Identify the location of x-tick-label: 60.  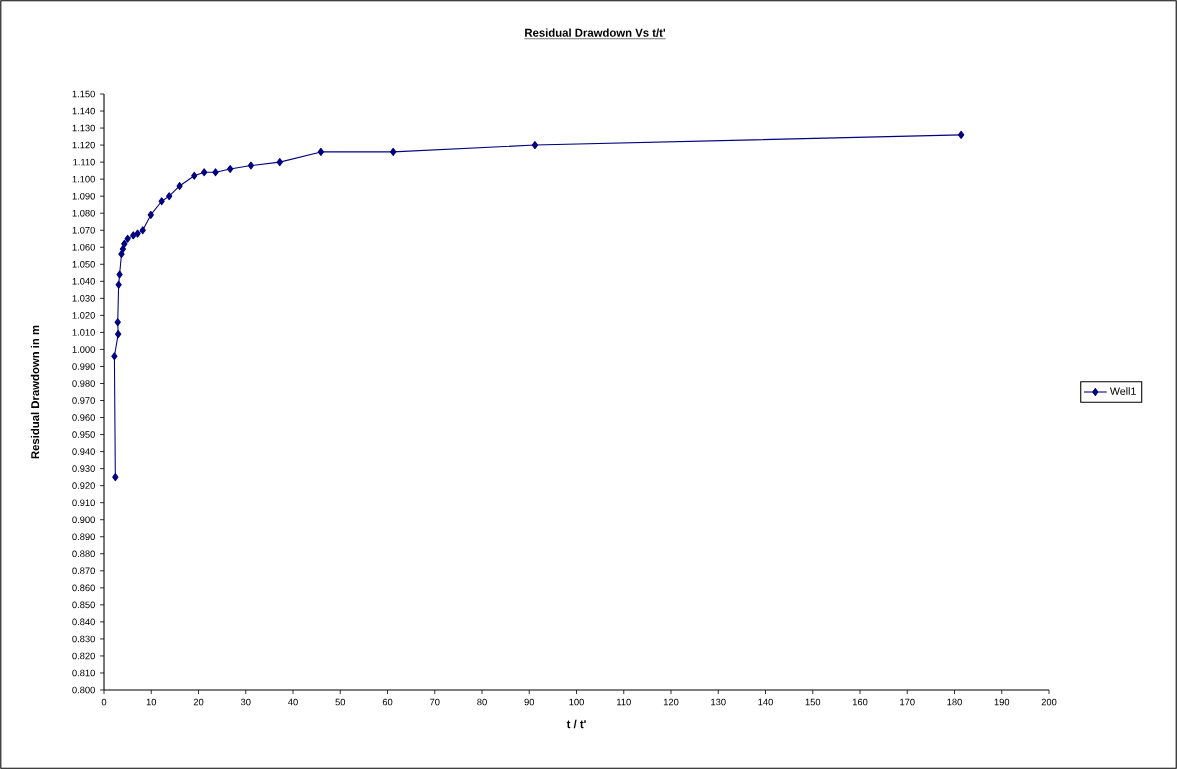
(387, 702).